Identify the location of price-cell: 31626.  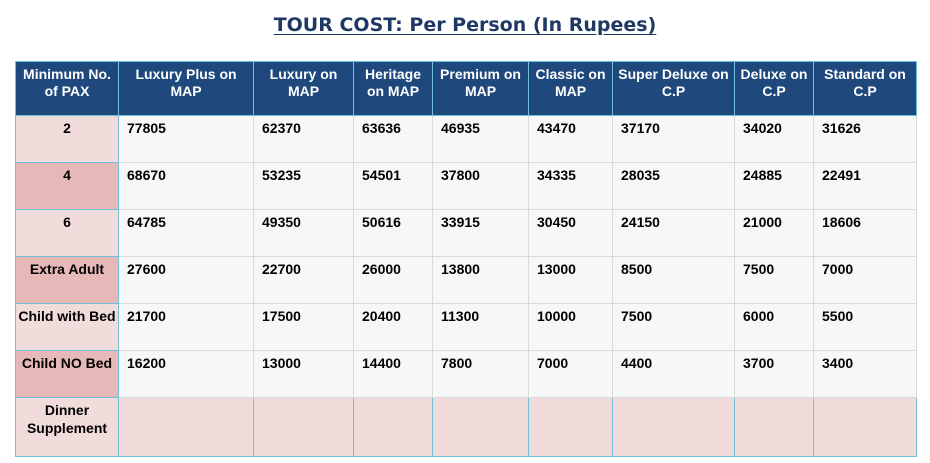
(865, 139).